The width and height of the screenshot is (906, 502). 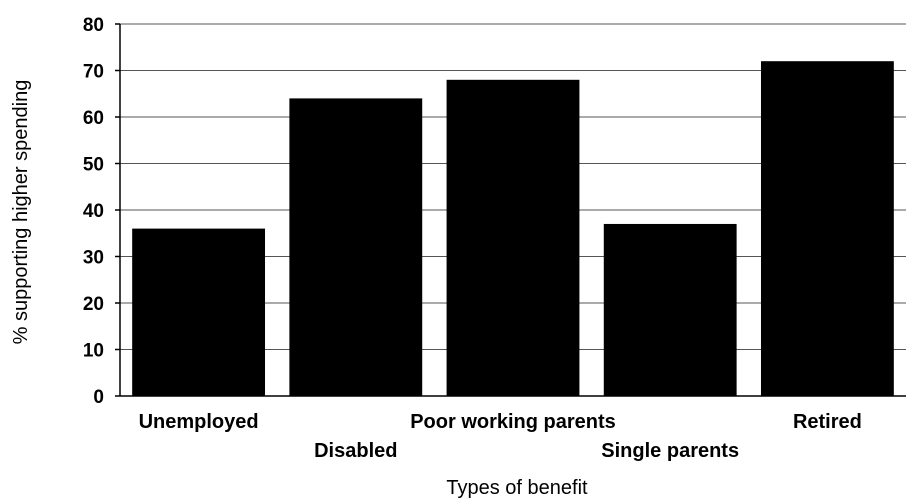 What do you see at coordinates (93, 165) in the screenshot?
I see `y-tick-label: 50` at bounding box center [93, 165].